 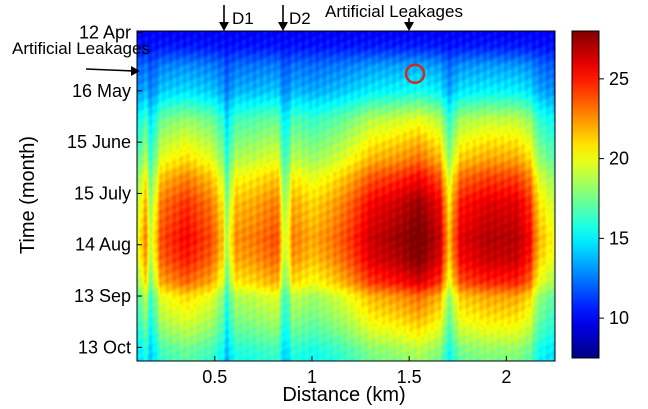 I want to click on colorbar-tick-label: 10, so click(x=619, y=318).